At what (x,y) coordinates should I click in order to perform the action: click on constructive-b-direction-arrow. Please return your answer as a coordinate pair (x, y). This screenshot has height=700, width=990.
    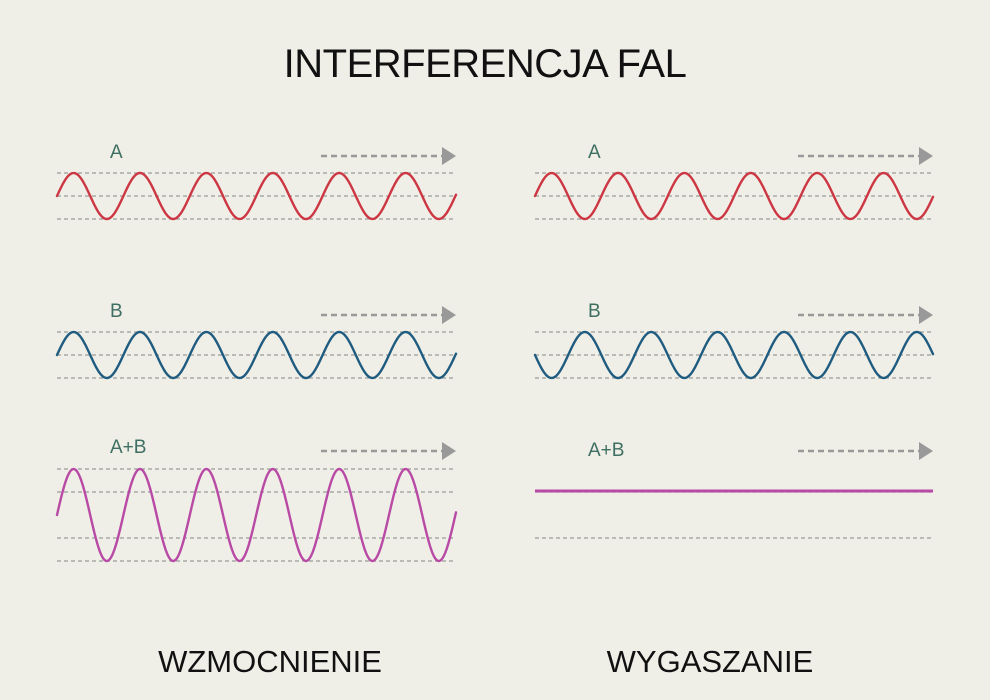
    Looking at the image, I should click on (388, 315).